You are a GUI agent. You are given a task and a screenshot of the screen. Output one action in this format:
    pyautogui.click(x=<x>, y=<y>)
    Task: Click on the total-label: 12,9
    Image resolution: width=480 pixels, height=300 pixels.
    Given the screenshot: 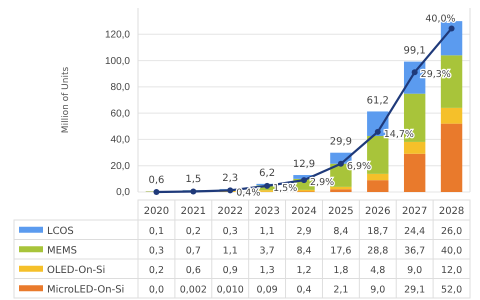 What is the action you would take?
    pyautogui.click(x=304, y=164)
    